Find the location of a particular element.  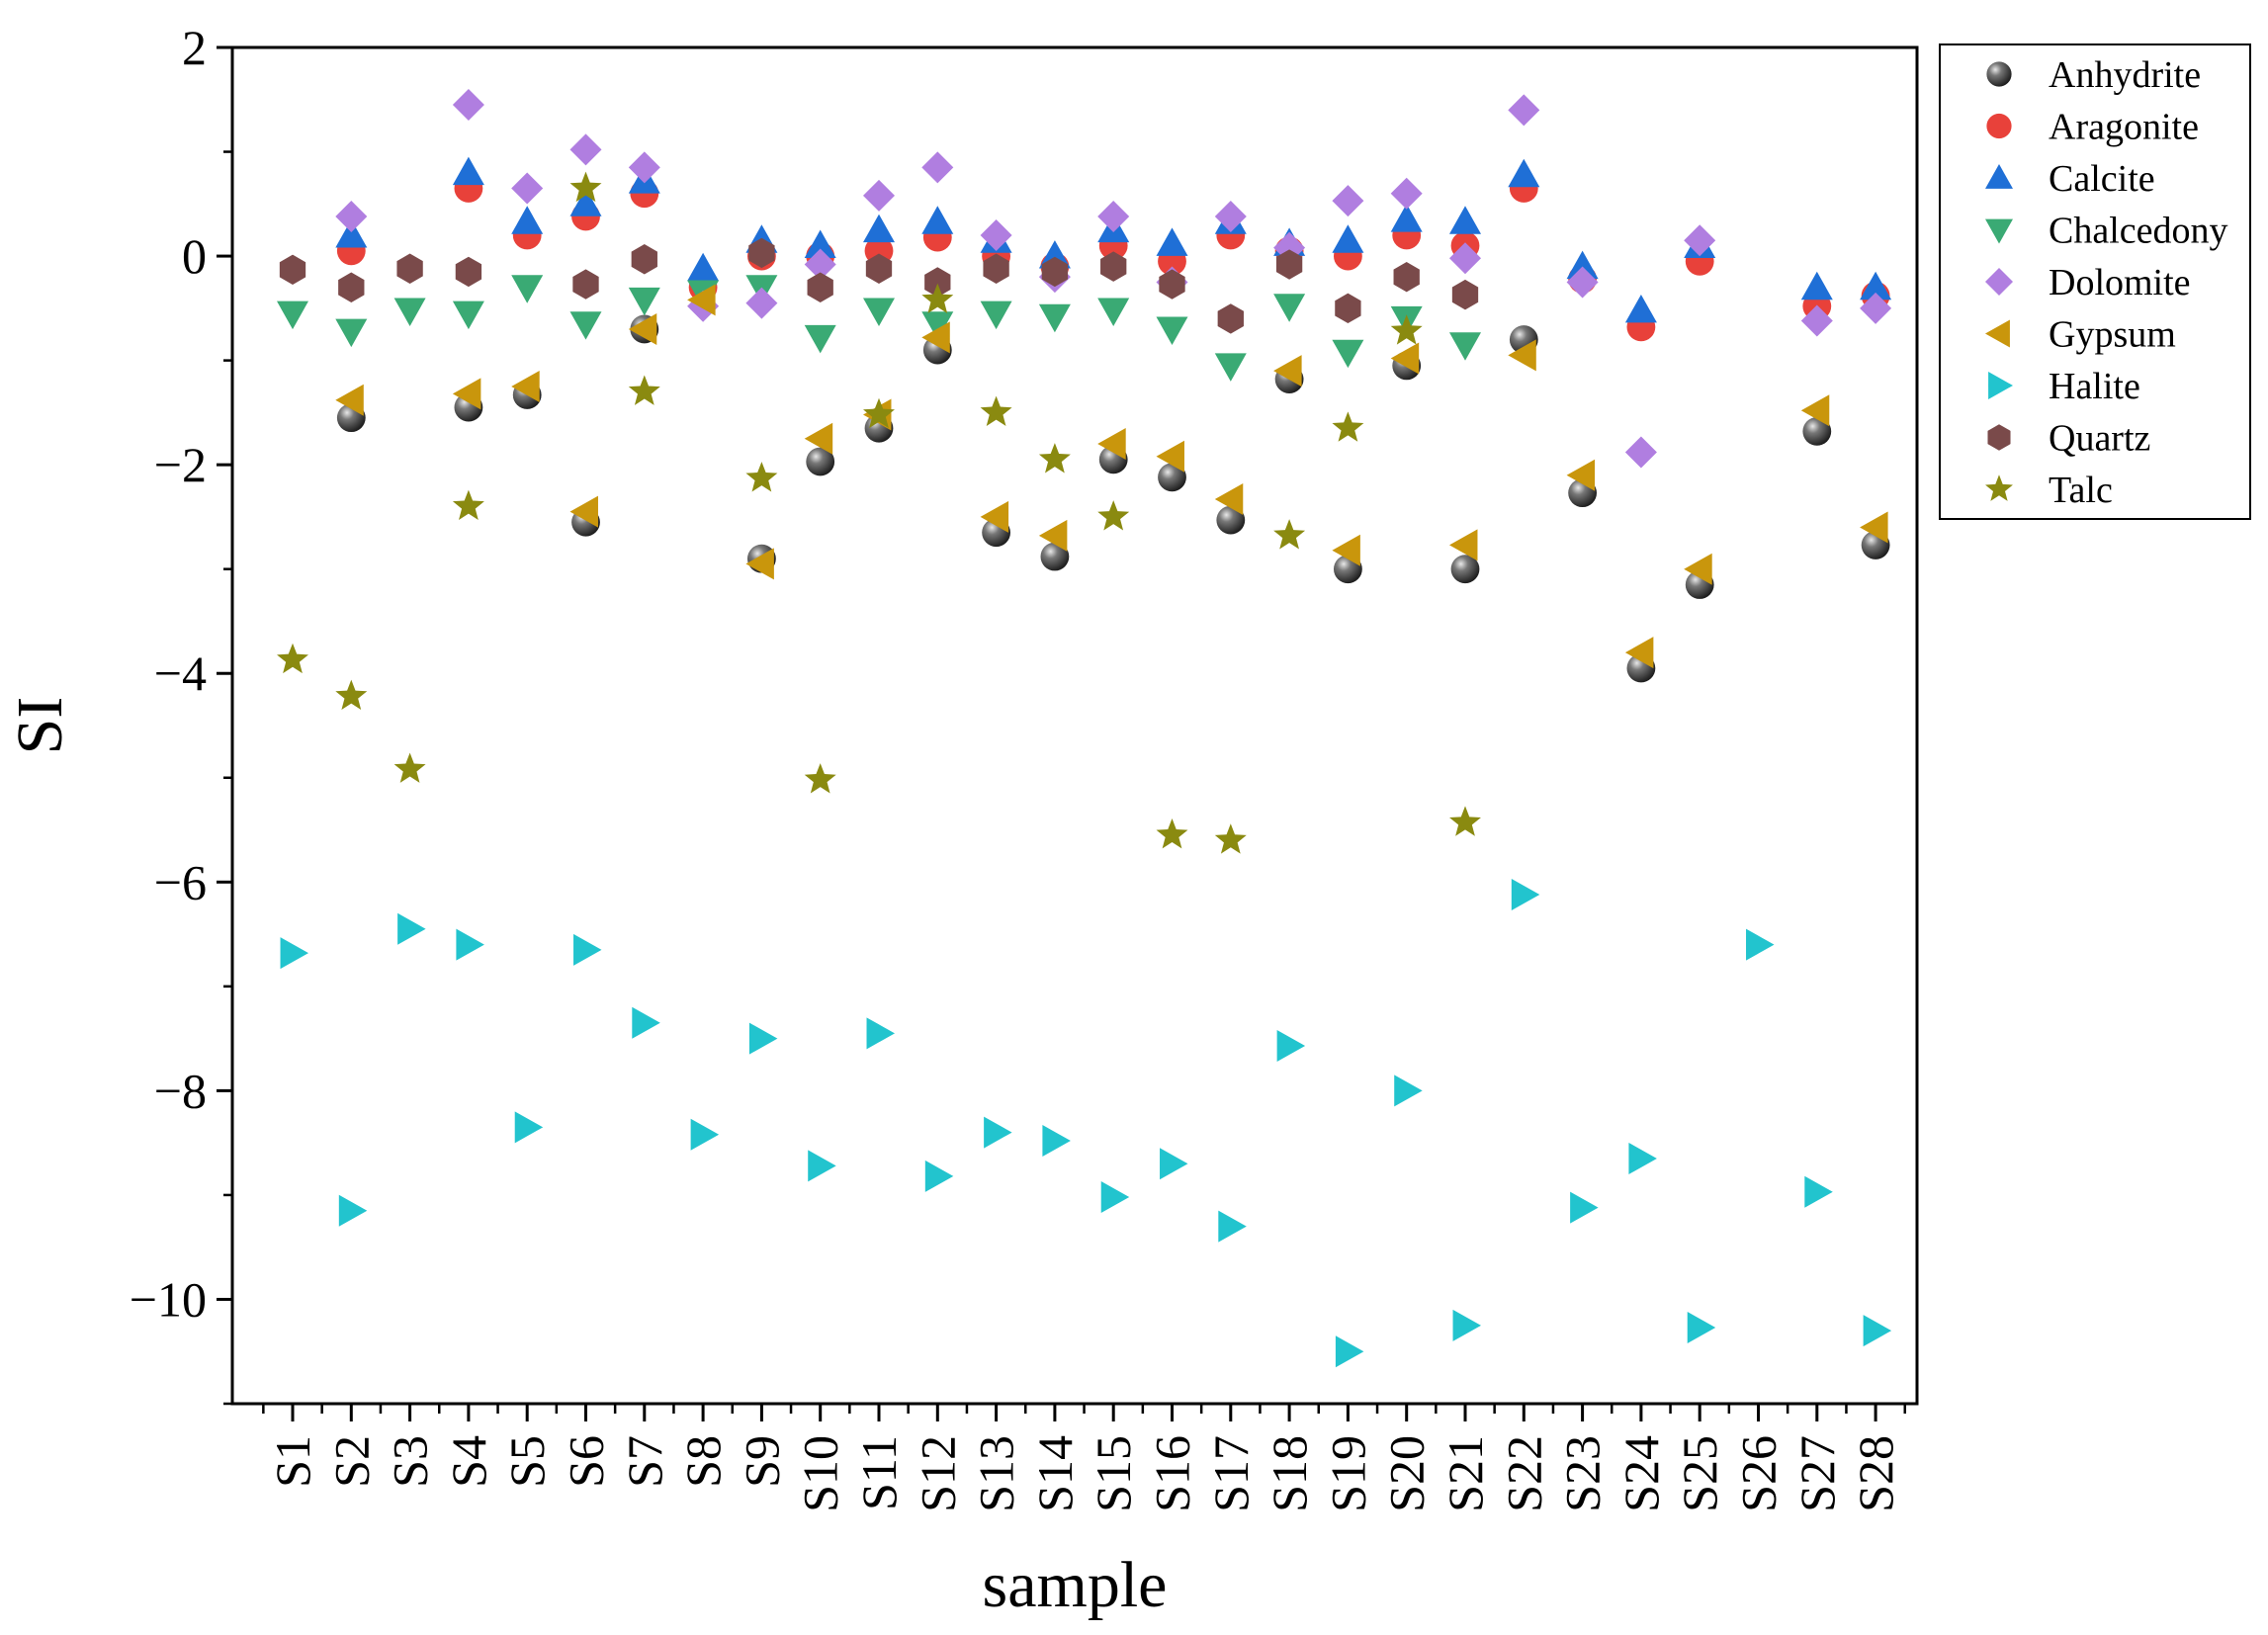

legend-label: Aragonite is located at coordinates (2124, 128).